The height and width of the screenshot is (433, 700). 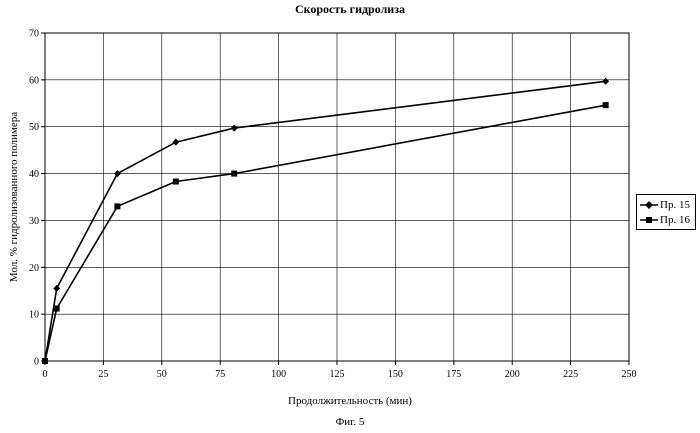 I want to click on x-axis-ticks: 0 25 50 75 100 125 150 175 200 225 250, so click(x=340, y=370).